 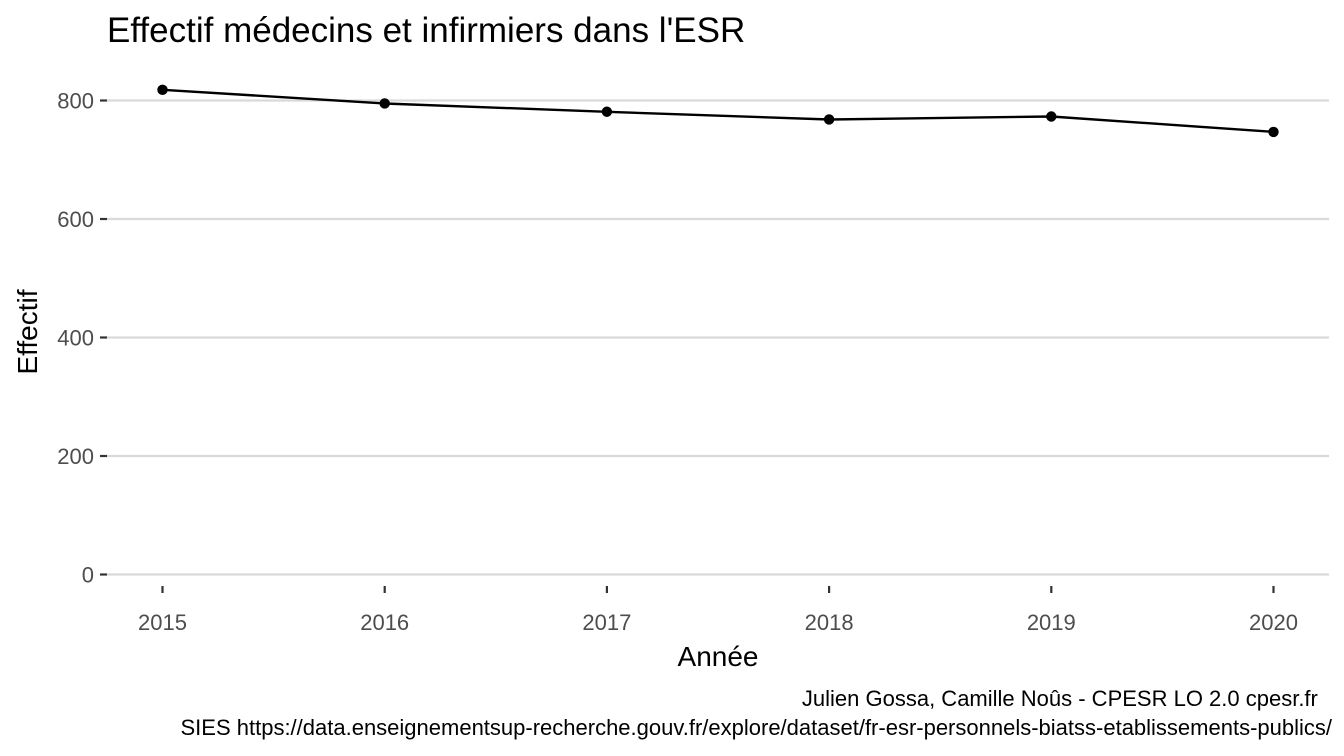 I want to click on y-axis-title: Effectif, so click(x=27, y=331).